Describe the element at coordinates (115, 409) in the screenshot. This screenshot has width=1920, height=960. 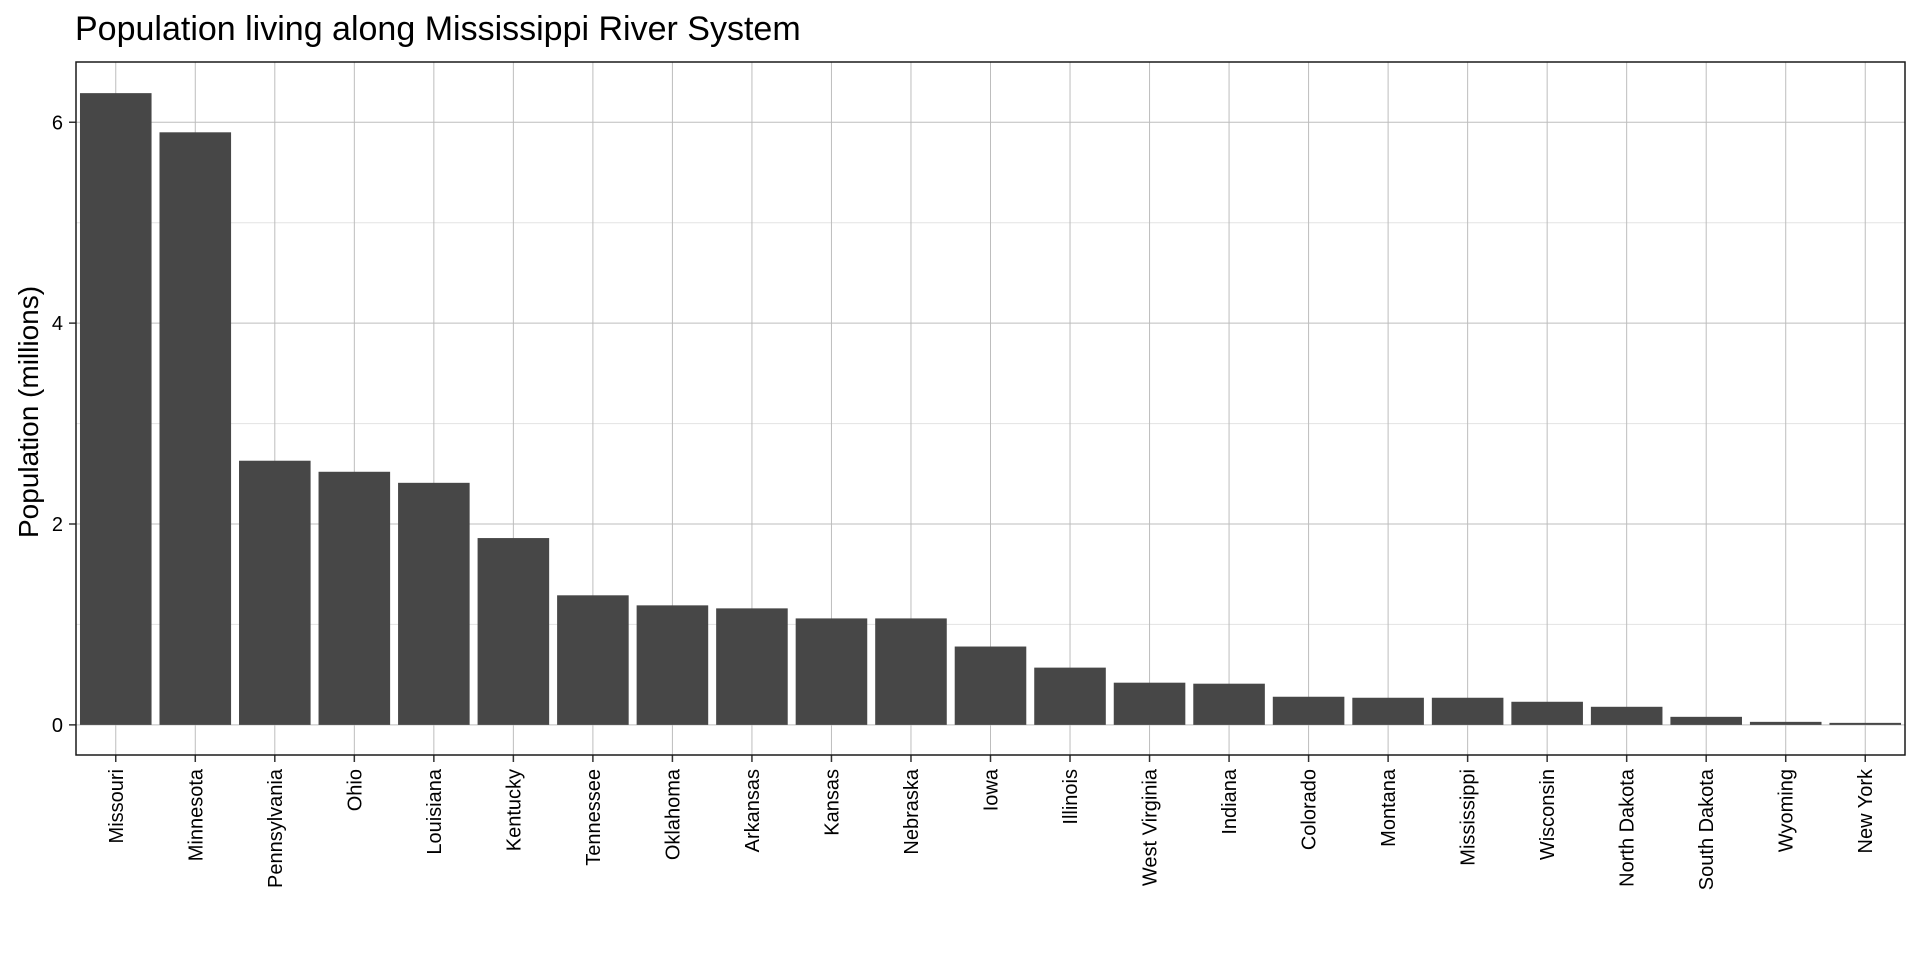
I see `bar-missouri` at that location.